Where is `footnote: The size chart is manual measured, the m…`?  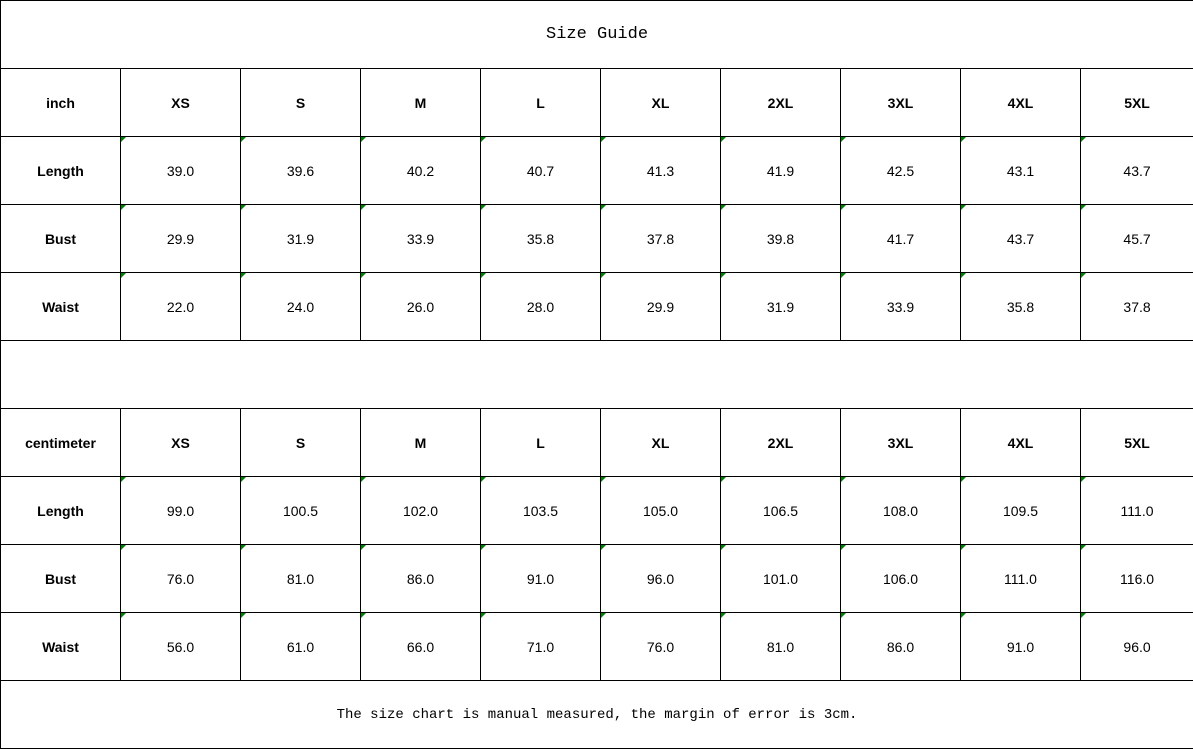 footnote: The size chart is manual measured, the m… is located at coordinates (596, 714).